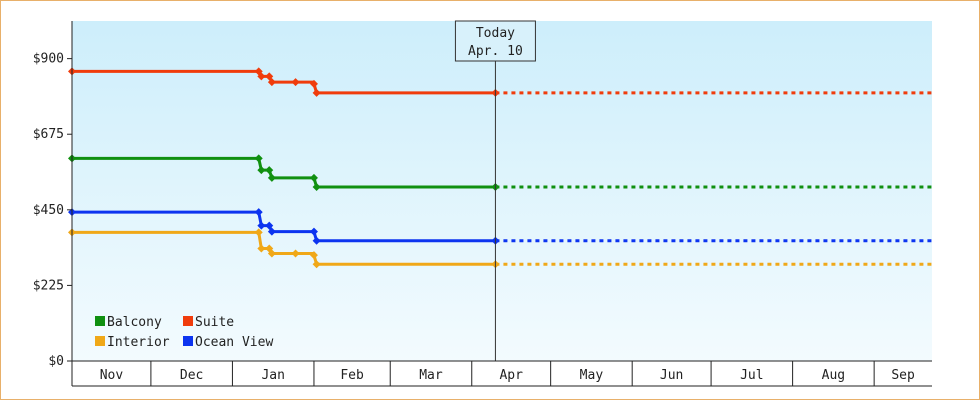 The height and width of the screenshot is (401, 980). Describe the element at coordinates (214, 322) in the screenshot. I see `legend-label: Suite` at that location.